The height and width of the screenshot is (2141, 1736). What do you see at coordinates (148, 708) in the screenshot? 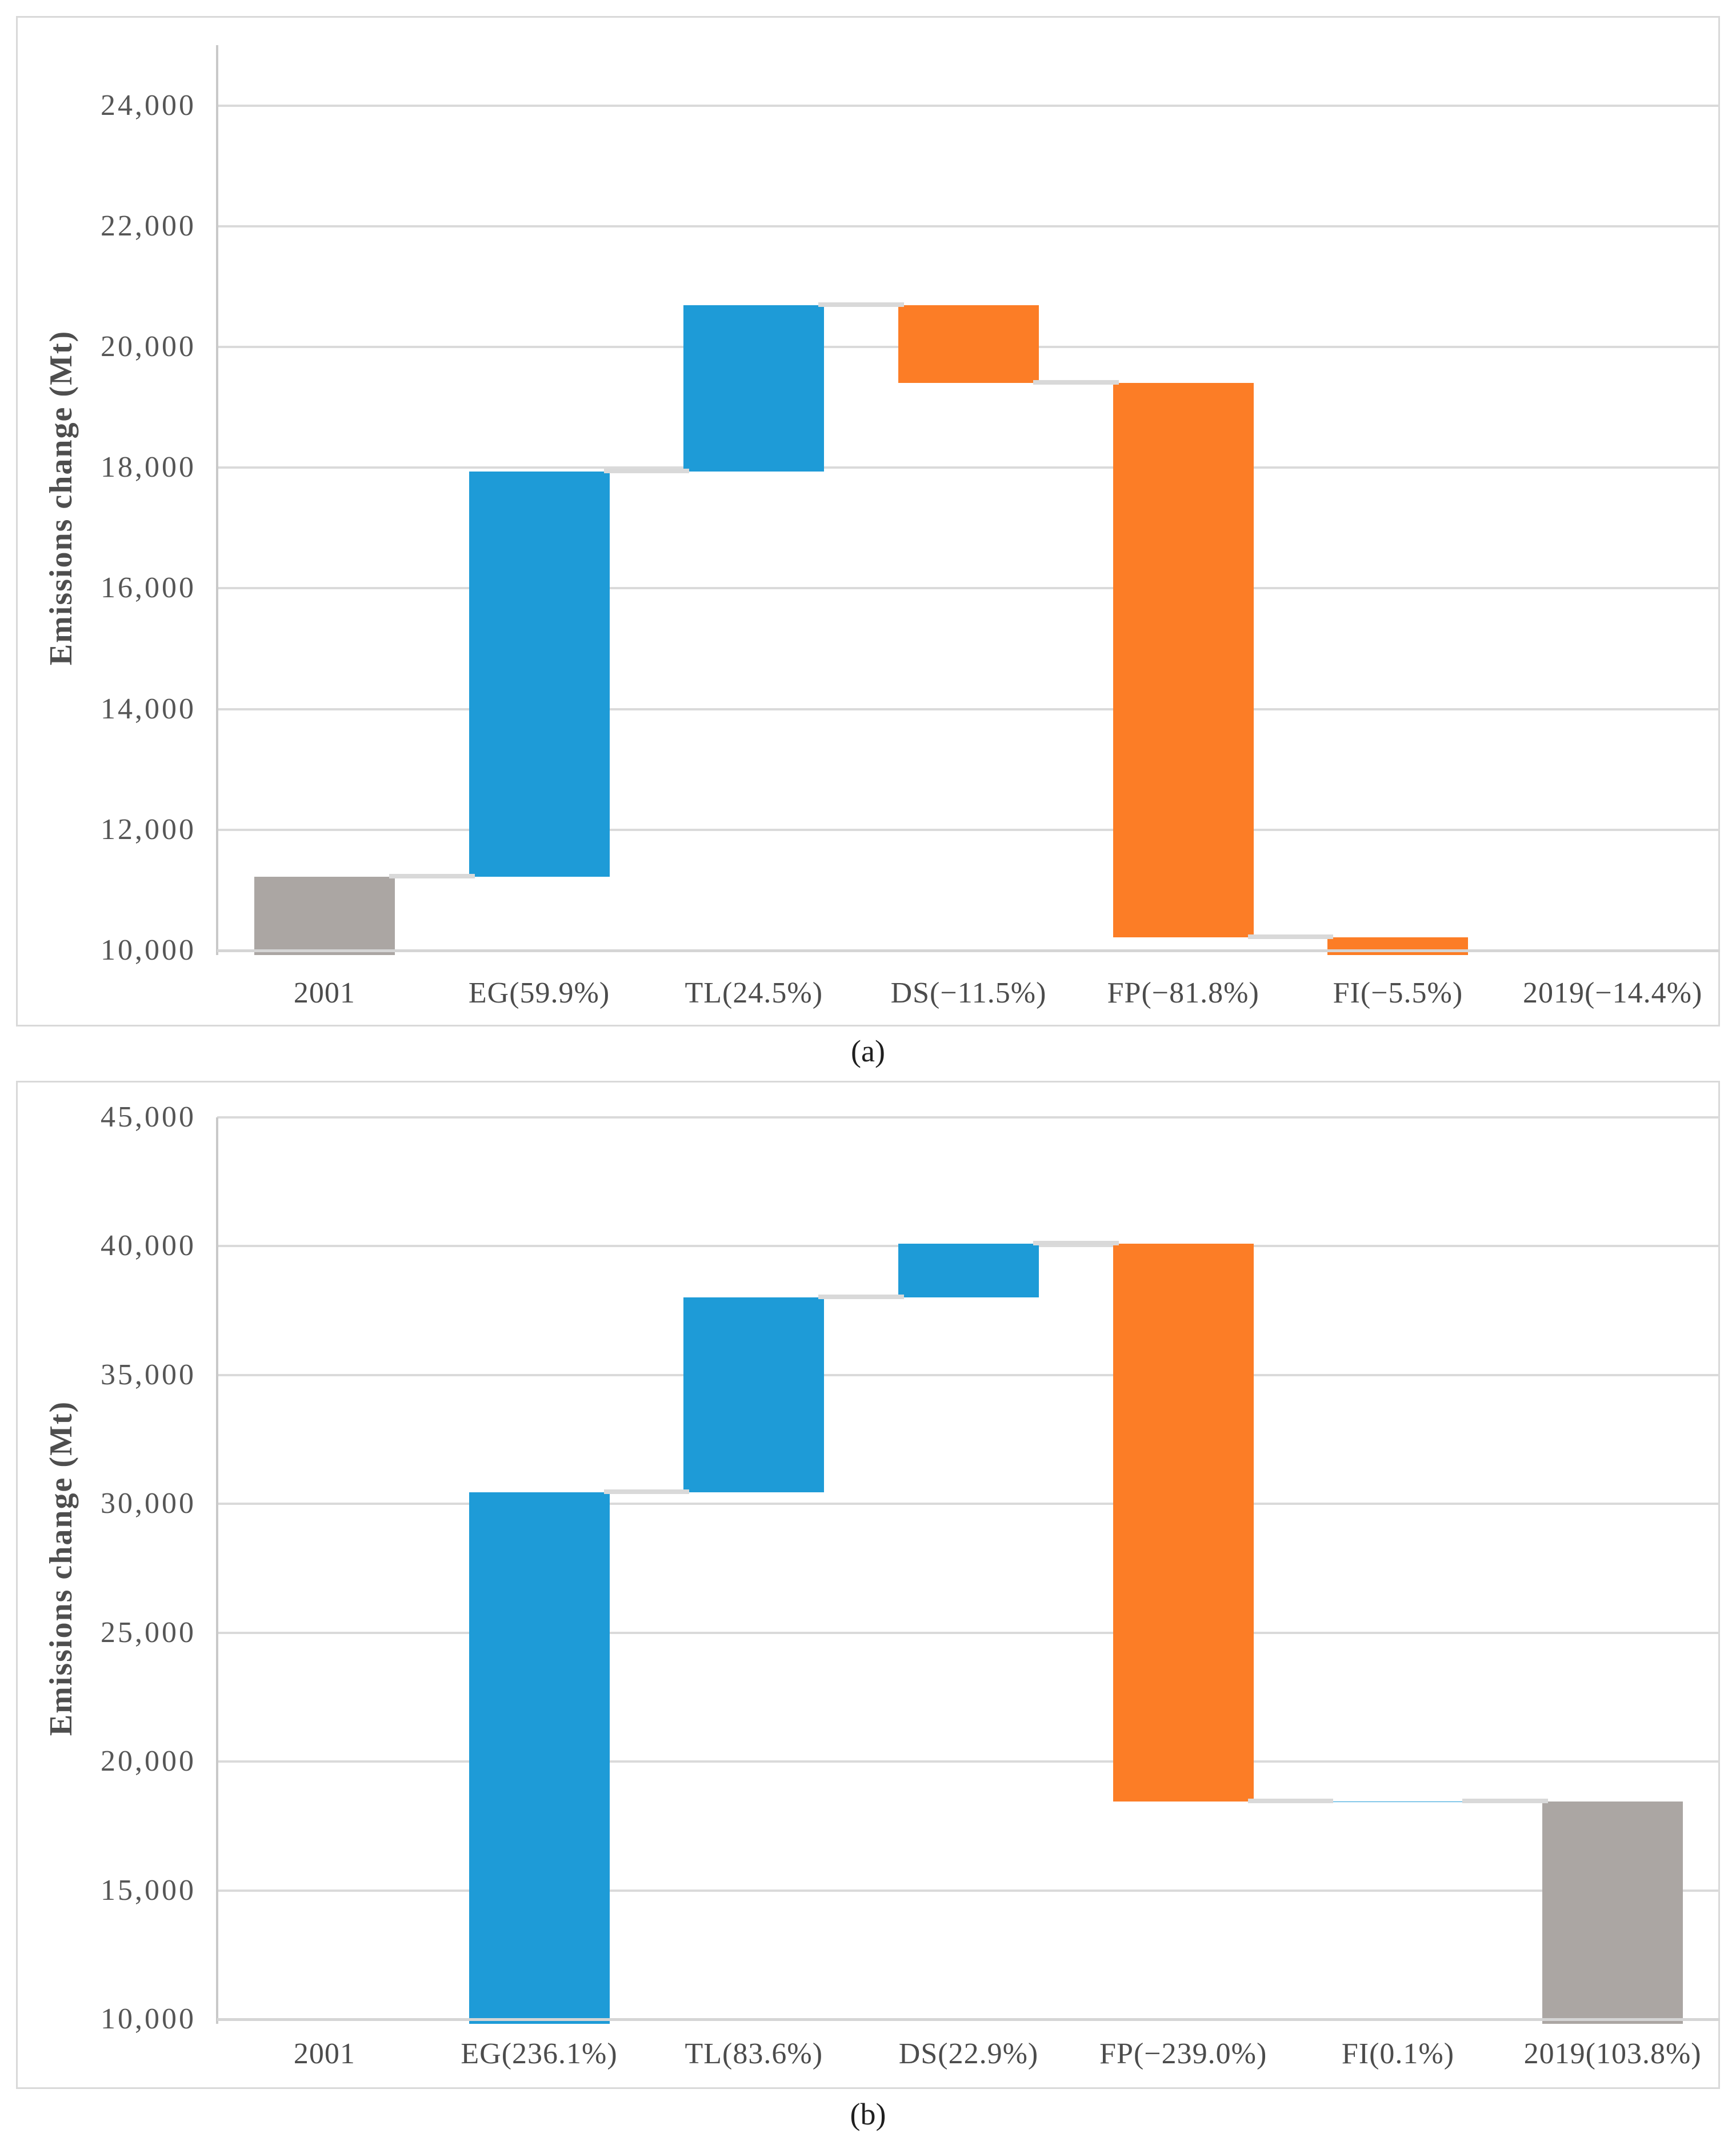
I see `y-tick-label-14000: 14,000` at bounding box center [148, 708].